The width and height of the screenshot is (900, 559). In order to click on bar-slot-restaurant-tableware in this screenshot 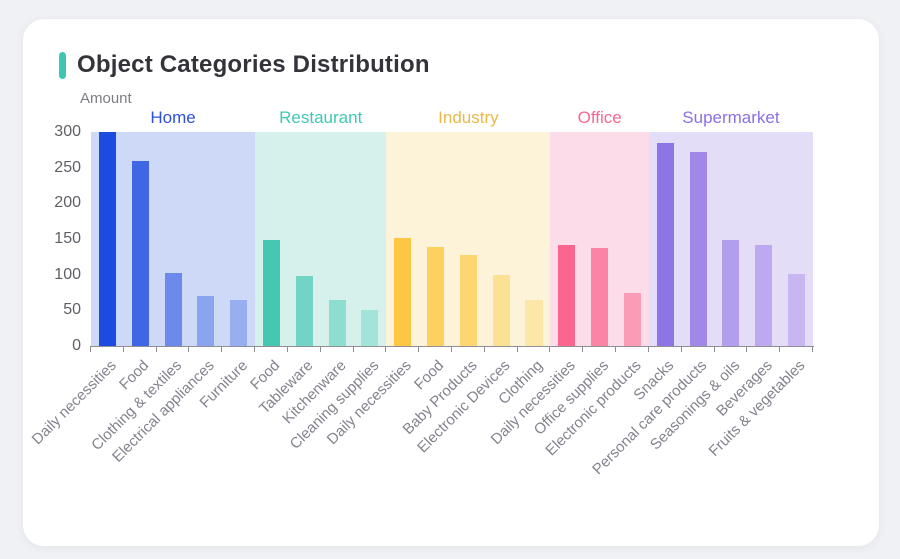, I will do `click(304, 242)`.